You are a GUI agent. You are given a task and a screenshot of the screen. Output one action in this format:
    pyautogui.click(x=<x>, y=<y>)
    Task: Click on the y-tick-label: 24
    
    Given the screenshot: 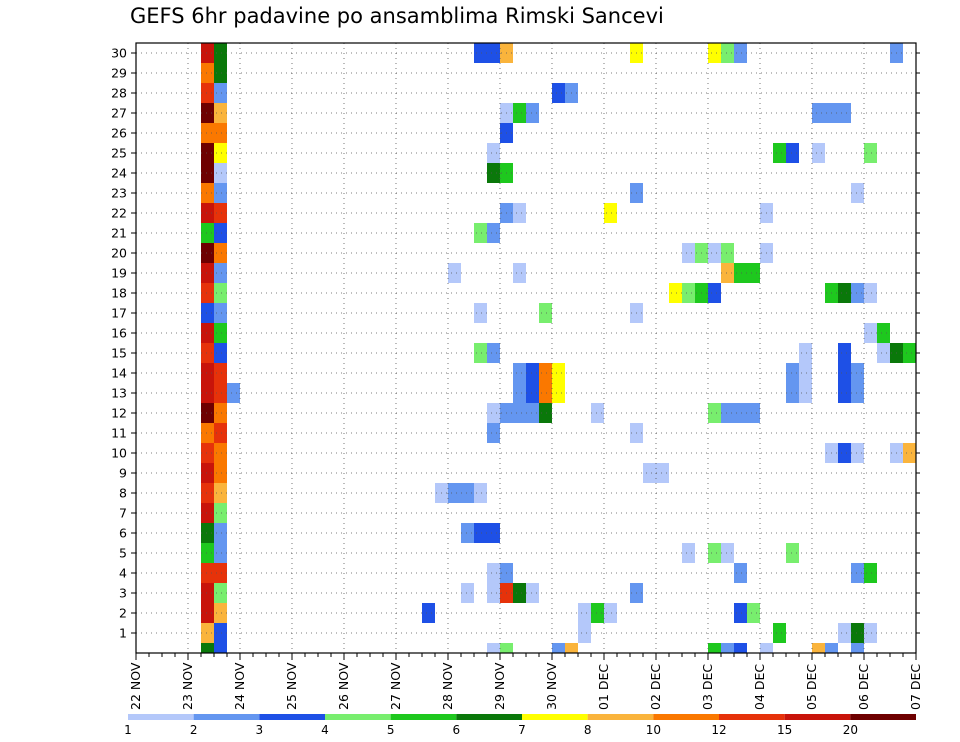 What is the action you would take?
    pyautogui.click(x=119, y=173)
    